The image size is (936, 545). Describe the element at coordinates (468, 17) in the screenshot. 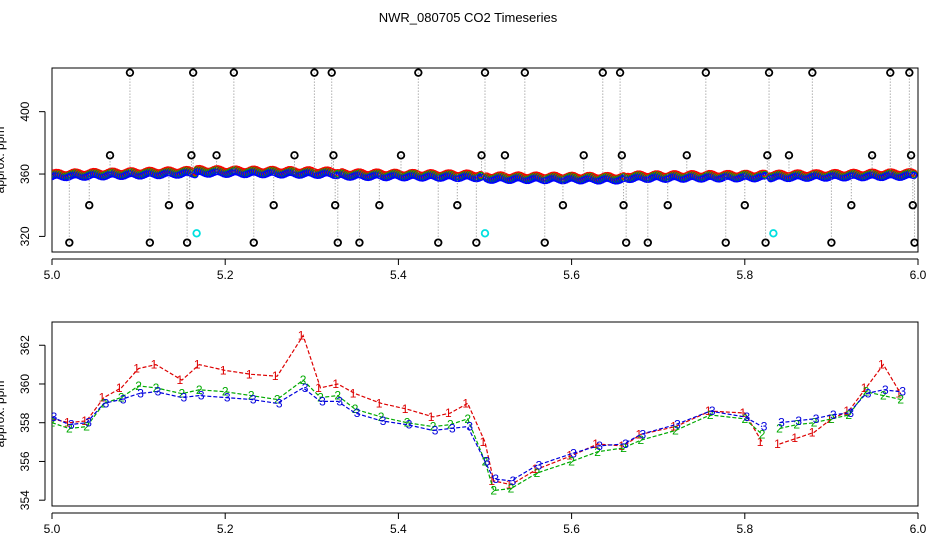

I see `figure-title: NWR_080705 CO2 Timeseries` at that location.